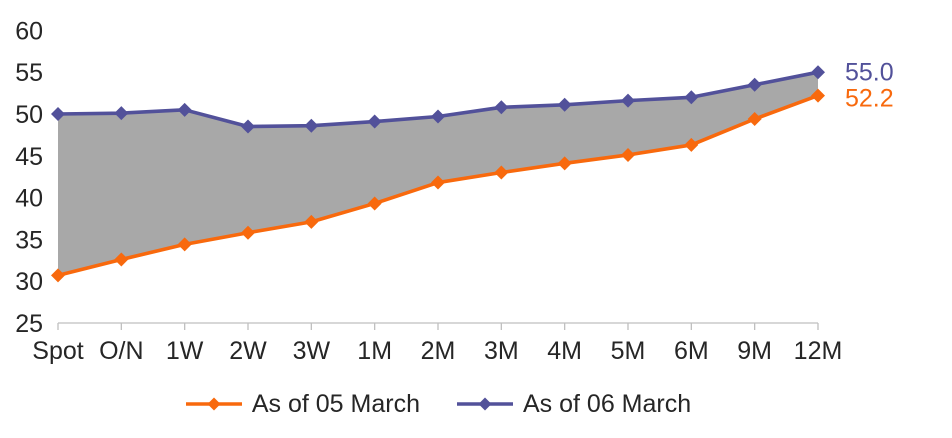 The height and width of the screenshot is (438, 952). Describe the element at coordinates (754, 351) in the screenshot. I see `x-axis-tick-label: 9M` at that location.